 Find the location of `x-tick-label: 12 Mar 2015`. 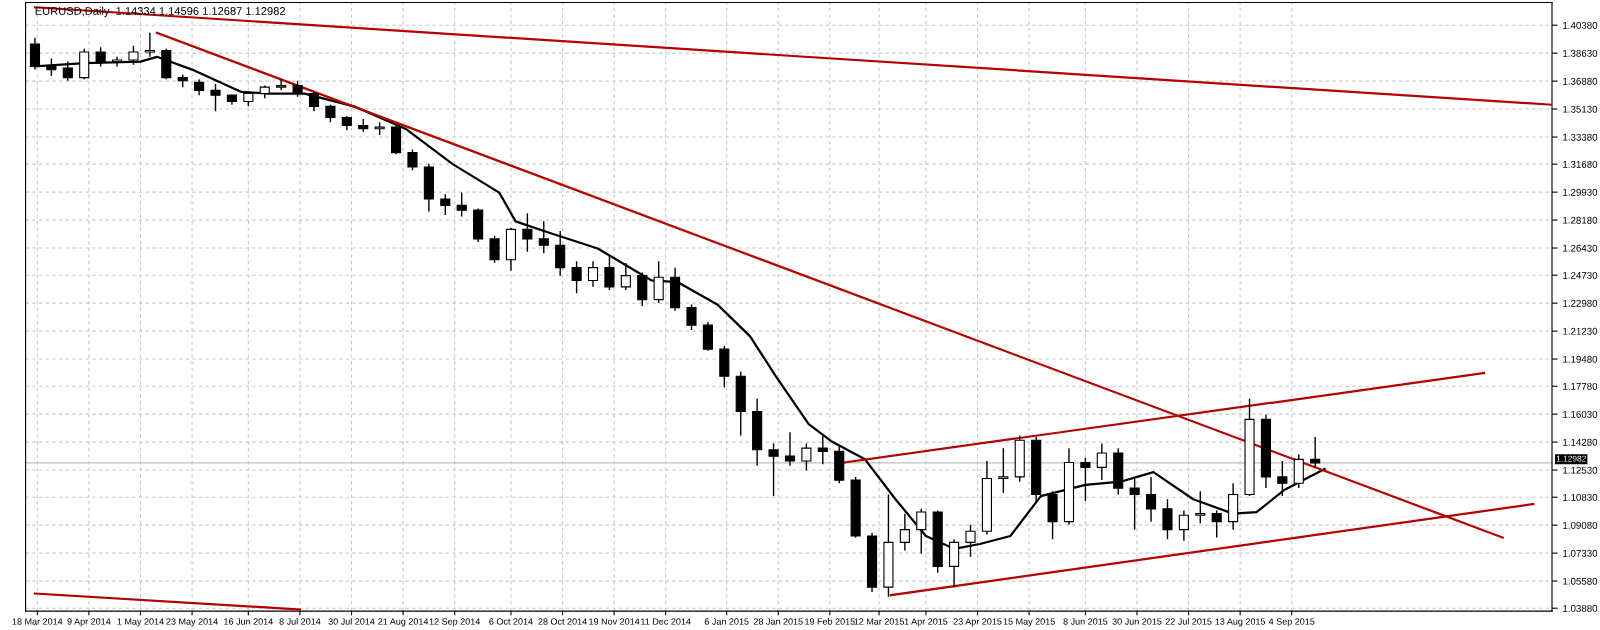

x-tick-label: 12 Mar 2015 is located at coordinates (879, 621).